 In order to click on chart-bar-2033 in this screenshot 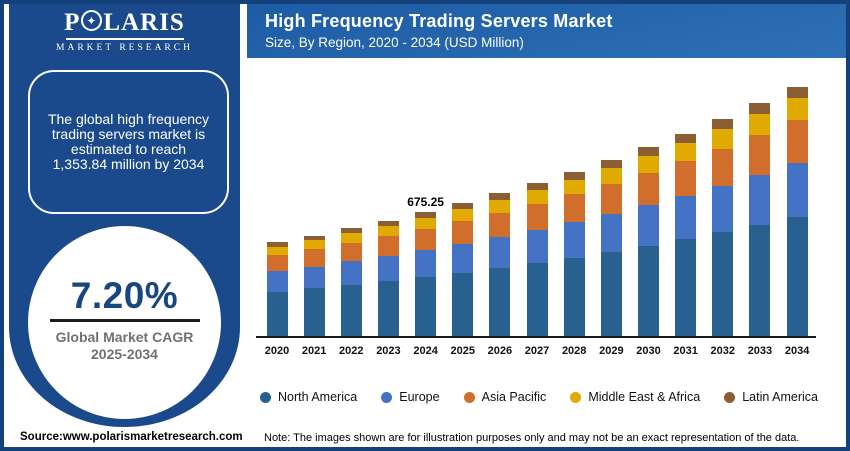, I will do `click(760, 220)`.